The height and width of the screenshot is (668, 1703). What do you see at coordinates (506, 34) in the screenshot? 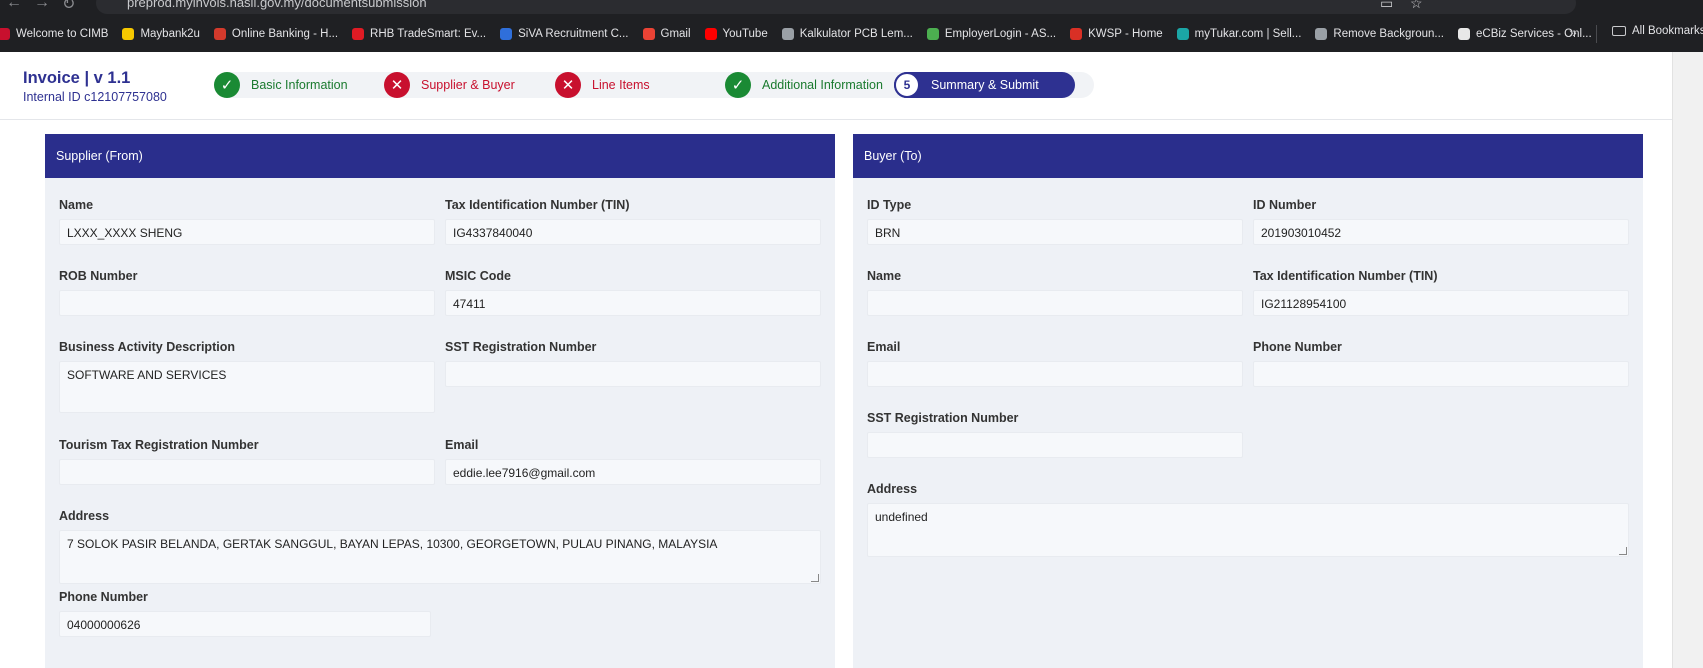
I see `siva-icon` at bounding box center [506, 34].